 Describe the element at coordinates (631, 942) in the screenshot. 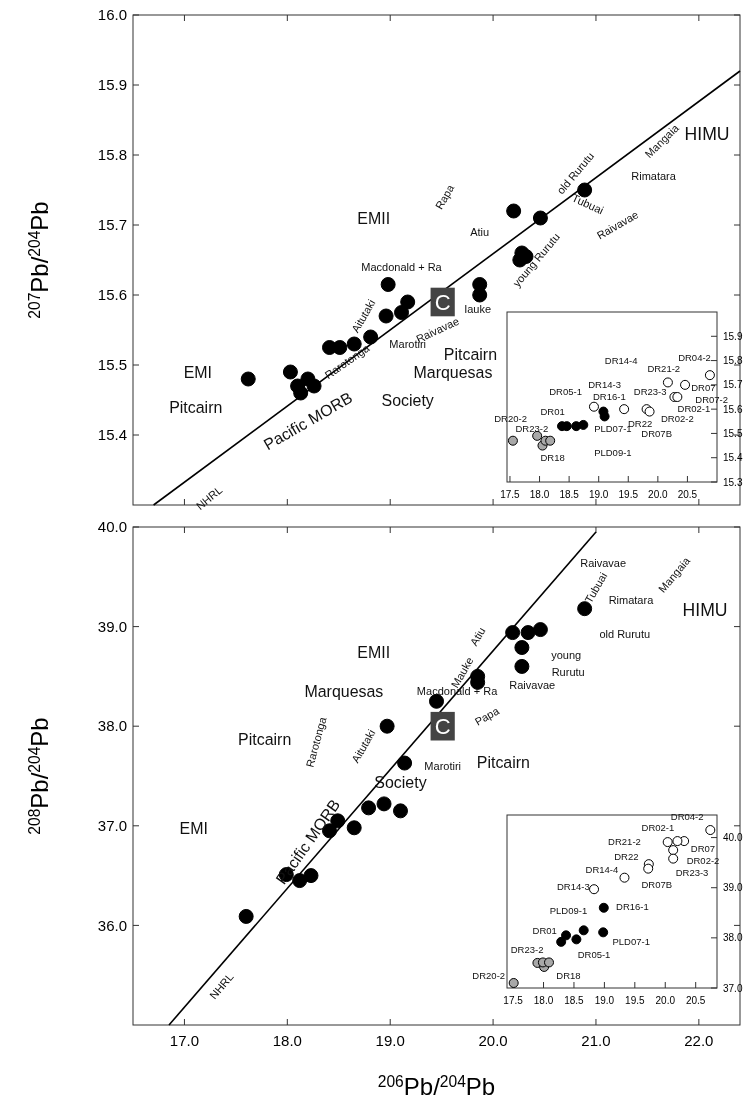

I see `annotation: PLD07-1` at that location.